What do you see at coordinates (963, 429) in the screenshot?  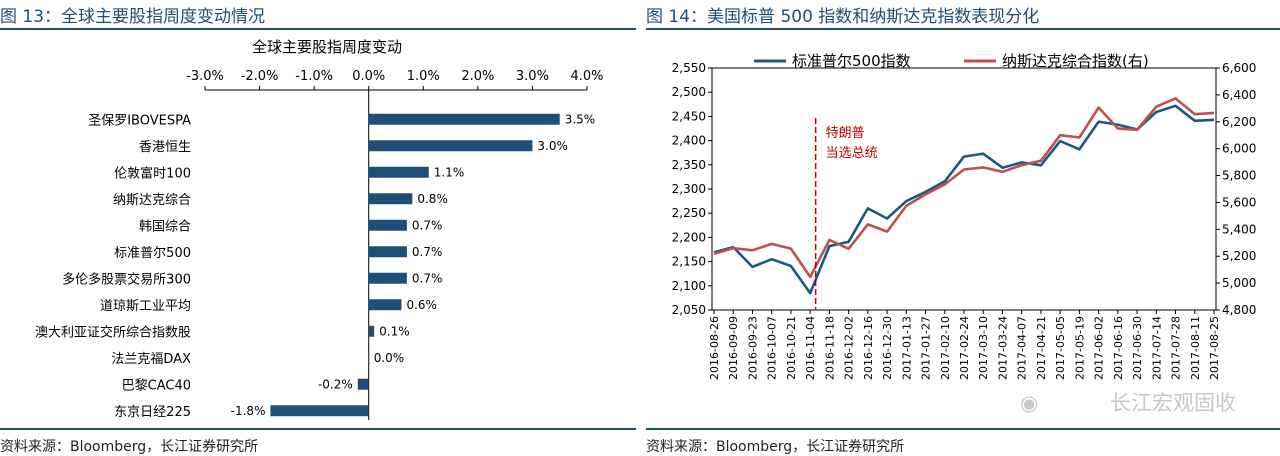 I see `right-bottom-rule` at bounding box center [963, 429].